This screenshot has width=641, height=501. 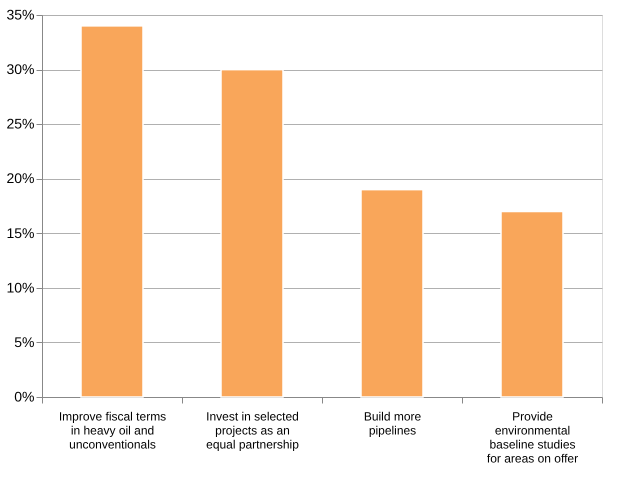 I want to click on y-tick-label: 15%, so click(x=20, y=232).